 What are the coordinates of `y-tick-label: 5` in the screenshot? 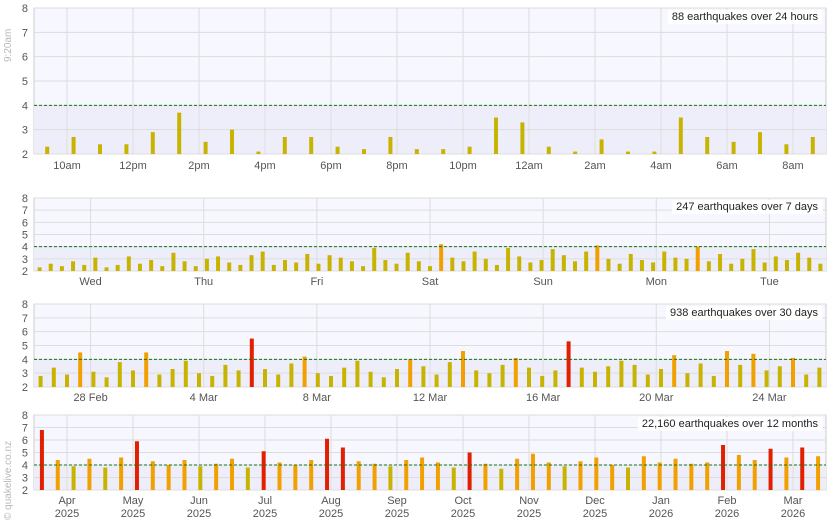 It's located at (25, 236).